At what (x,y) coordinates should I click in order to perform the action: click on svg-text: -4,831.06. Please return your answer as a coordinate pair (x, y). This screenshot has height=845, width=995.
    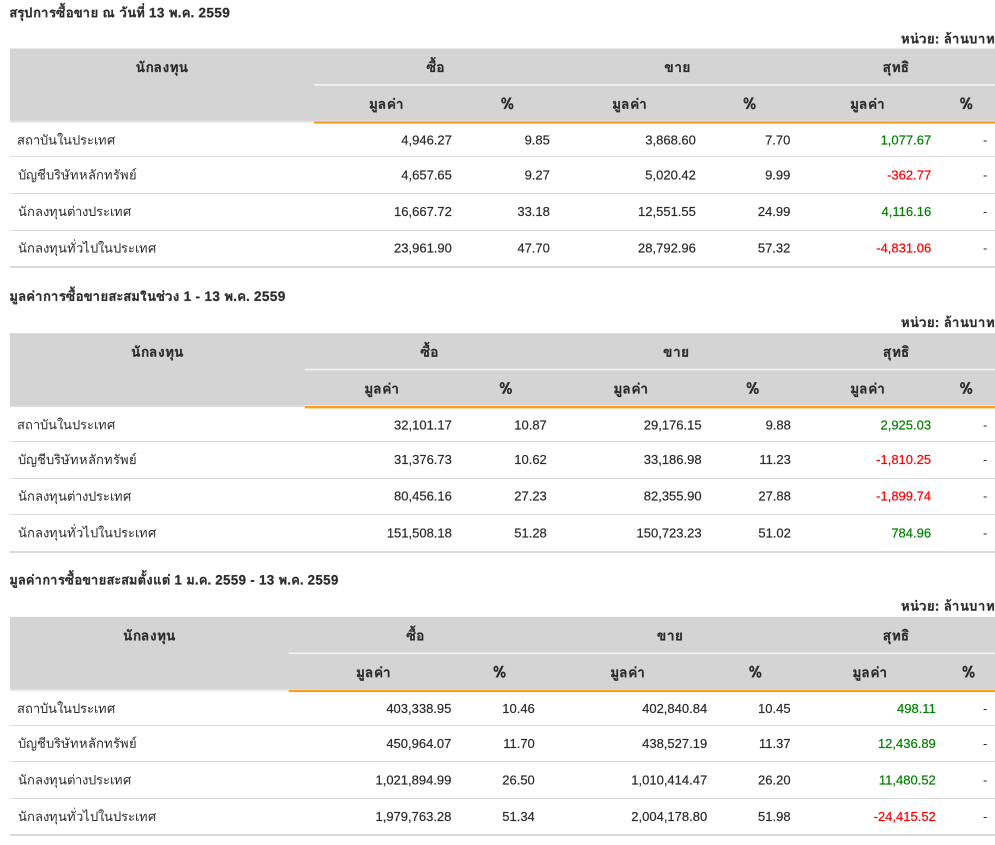
    Looking at the image, I should click on (903, 248).